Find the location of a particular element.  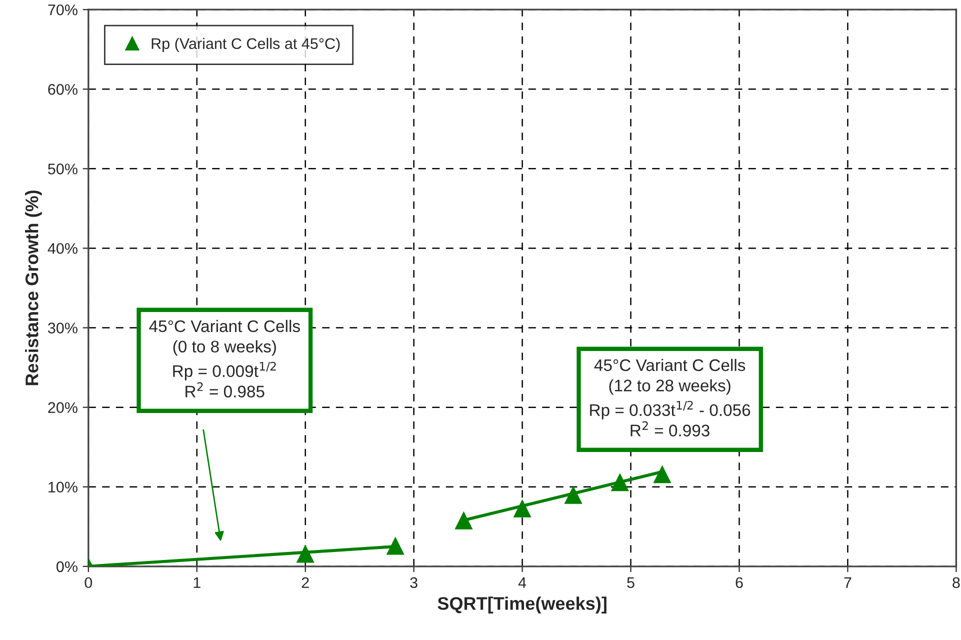

legend-label: Rp (Variant C Cells at 45°C) is located at coordinates (246, 45).